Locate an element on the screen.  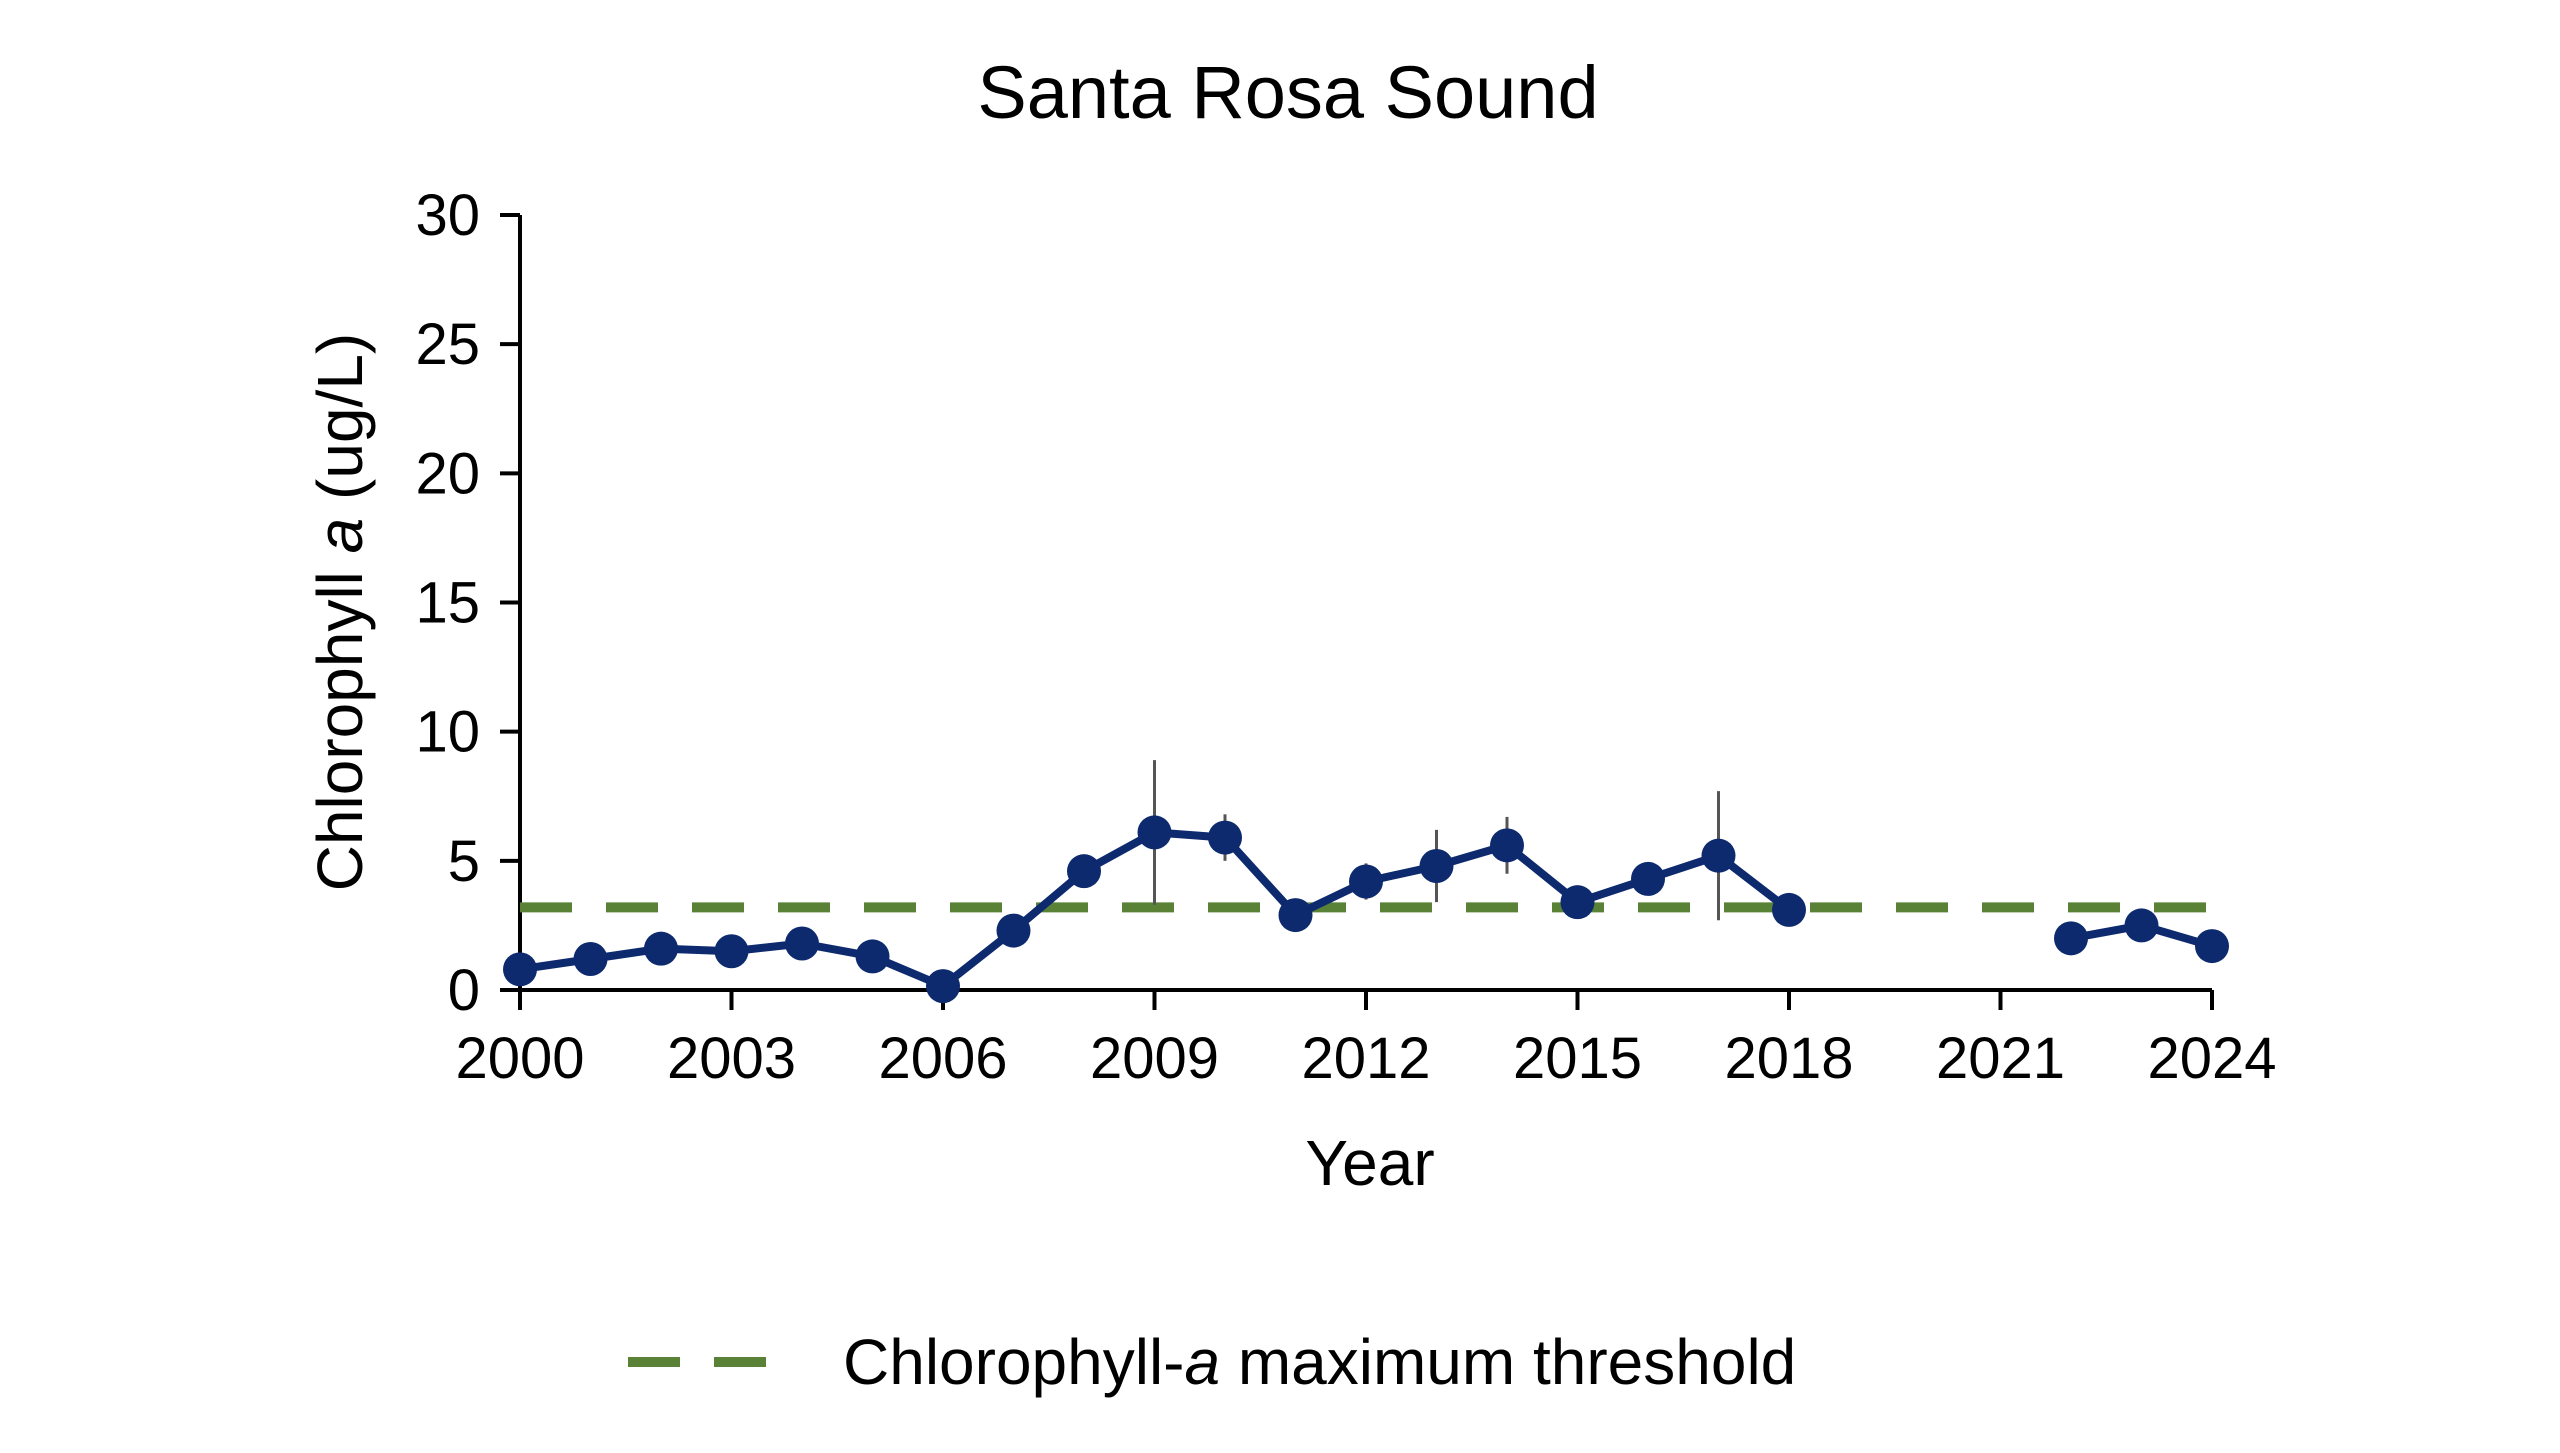
x-tick-label: 2024 is located at coordinates (2211, 1058).